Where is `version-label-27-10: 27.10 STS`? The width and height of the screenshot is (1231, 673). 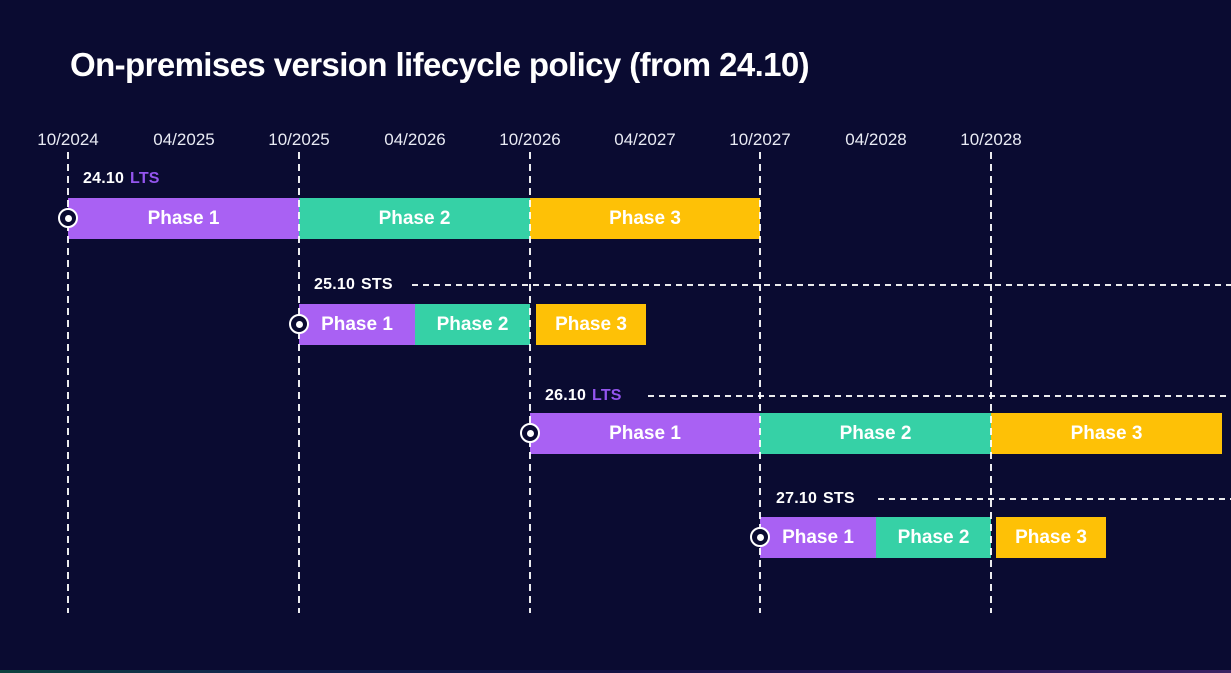
version-label-27-10: 27.10 STS is located at coordinates (815, 499).